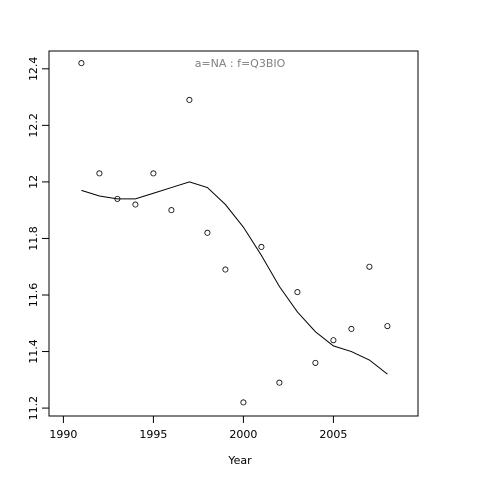 The width and height of the screenshot is (480, 480). I want to click on x-axis-label: Year, so click(239, 460).